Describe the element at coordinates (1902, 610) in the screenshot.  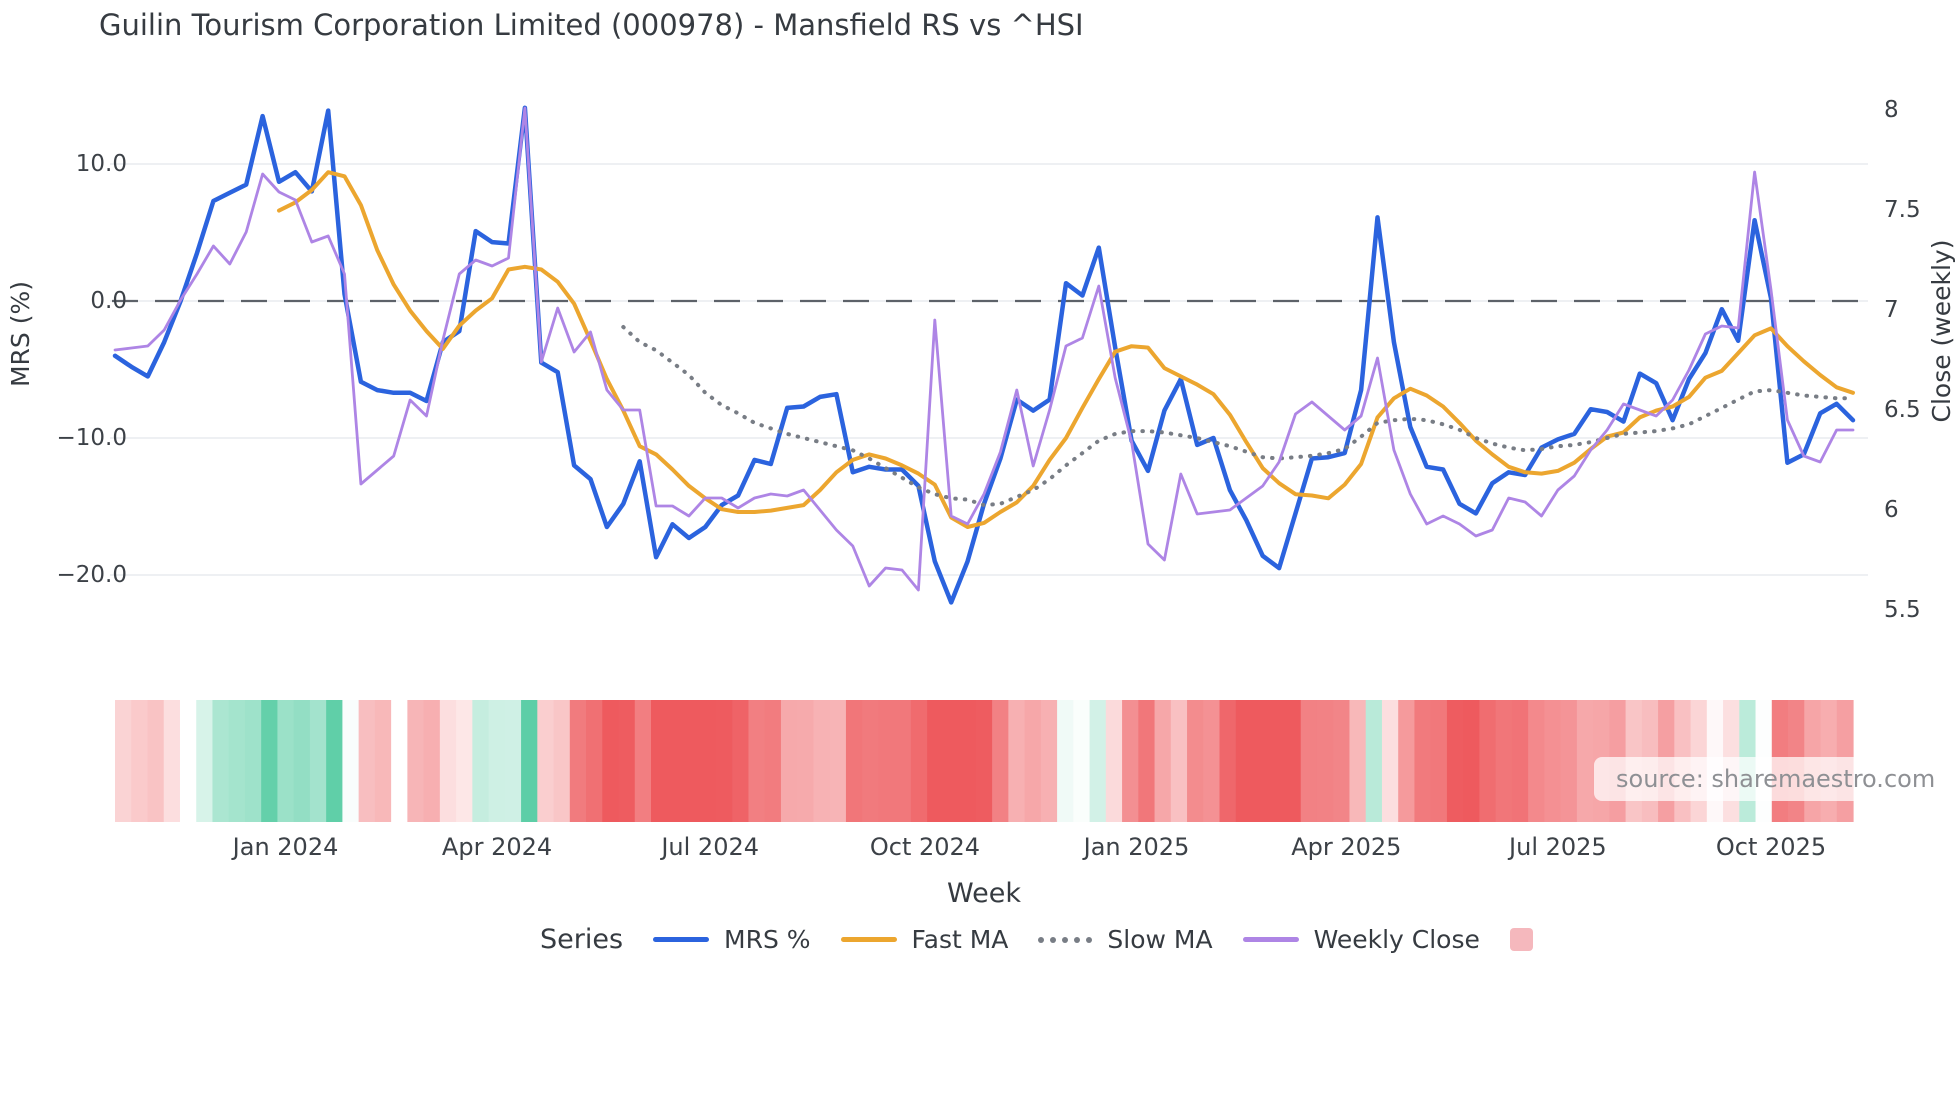
I see `y-axis-right-tick: 5.5` at that location.